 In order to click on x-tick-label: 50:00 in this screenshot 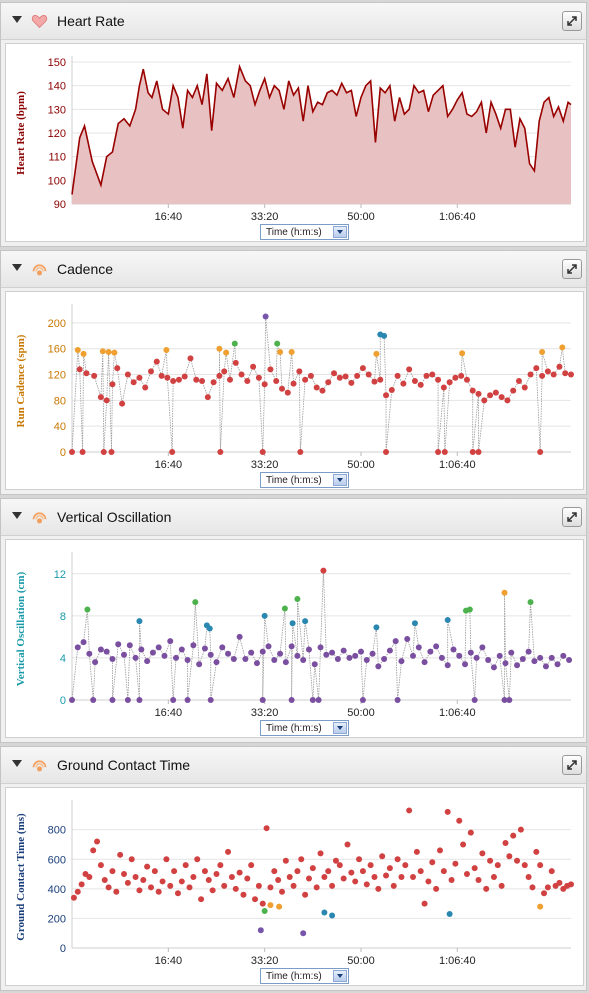, I will do `click(361, 465)`.